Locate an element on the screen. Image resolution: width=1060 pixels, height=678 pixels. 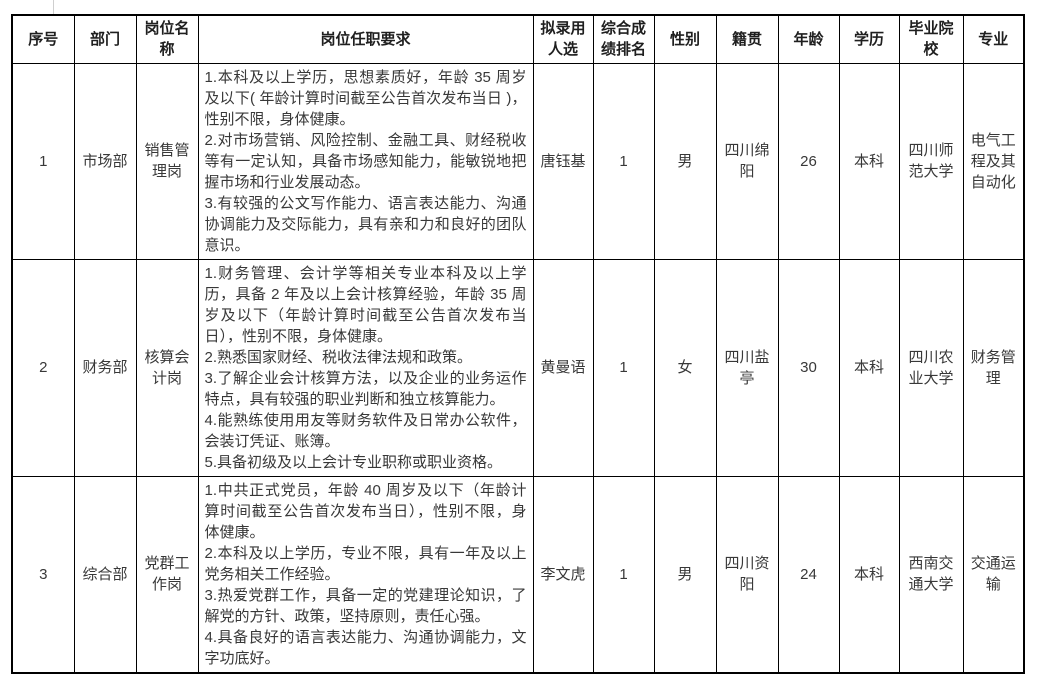
col-header-rank: 综合成绩排名 is located at coordinates (623, 39).